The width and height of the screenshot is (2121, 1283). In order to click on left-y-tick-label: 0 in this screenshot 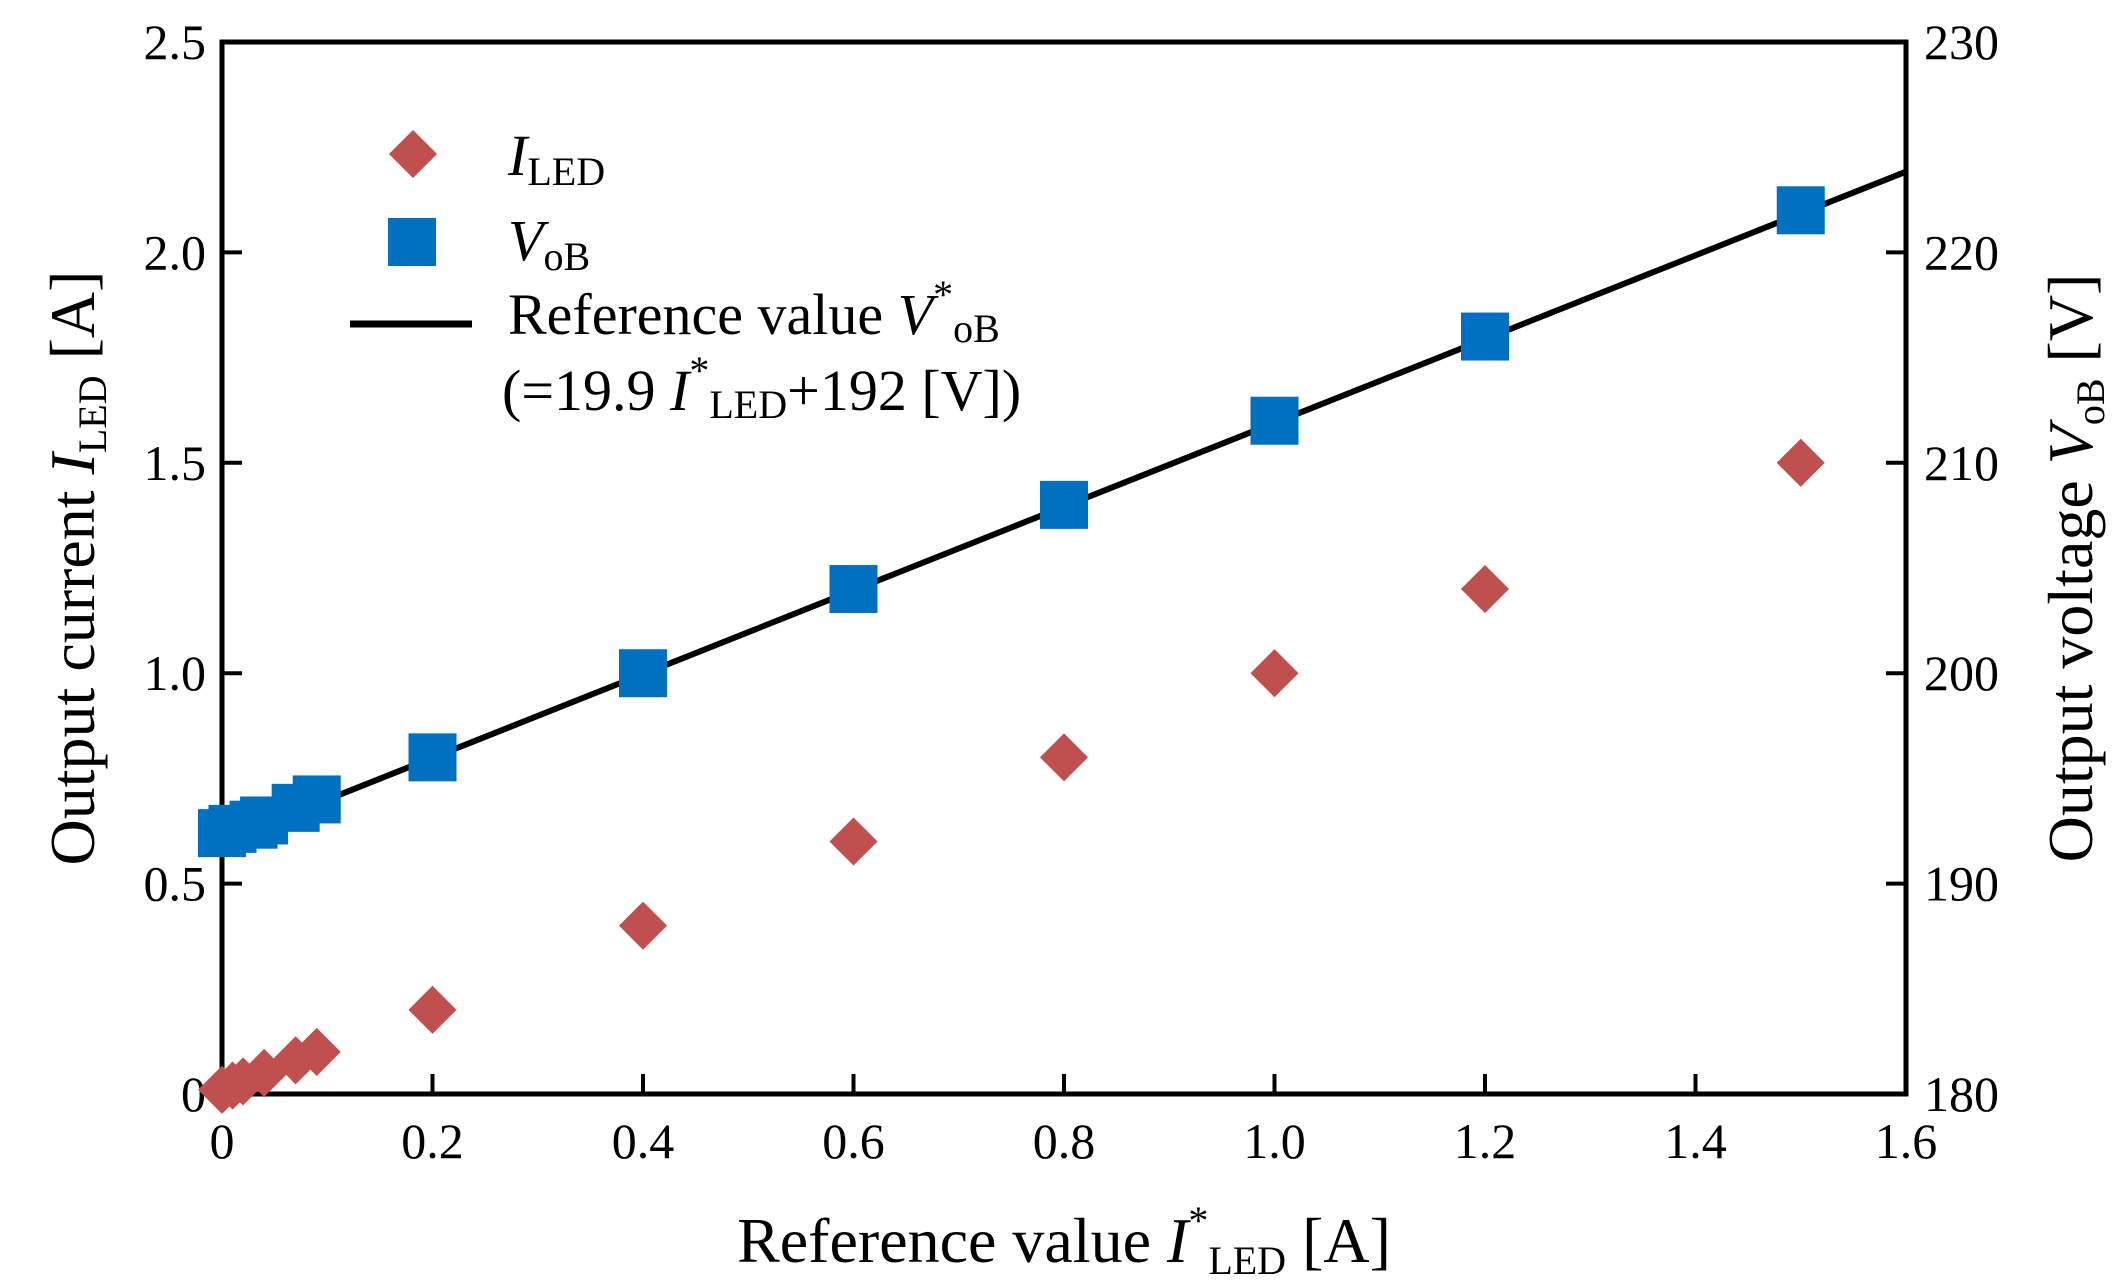, I will do `click(193, 1094)`.